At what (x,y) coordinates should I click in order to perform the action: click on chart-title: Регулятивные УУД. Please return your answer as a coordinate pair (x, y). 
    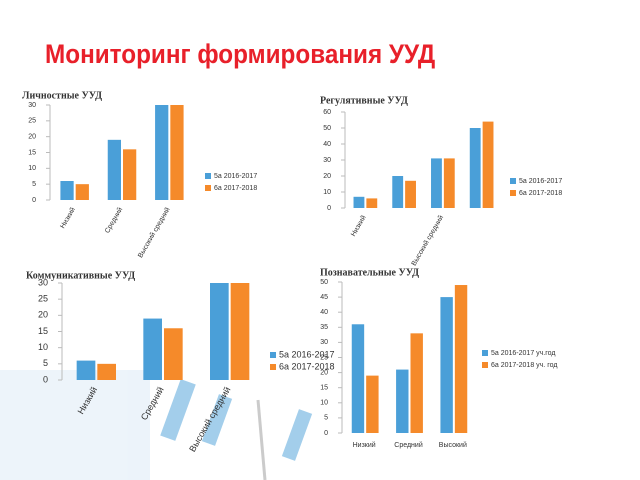
    Looking at the image, I should click on (364, 100).